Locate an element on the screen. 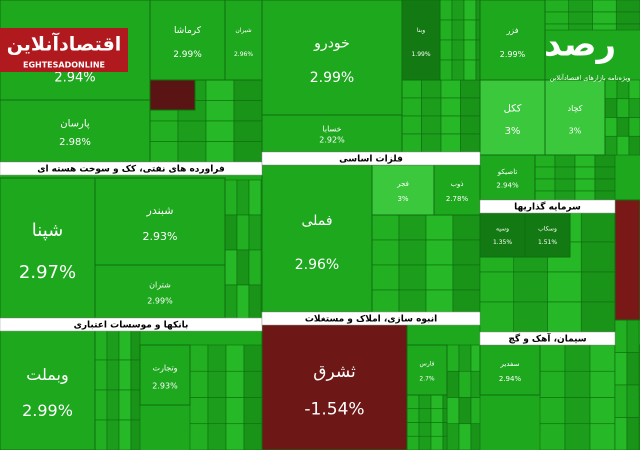  tile-label: ثشرق is located at coordinates (334, 372).